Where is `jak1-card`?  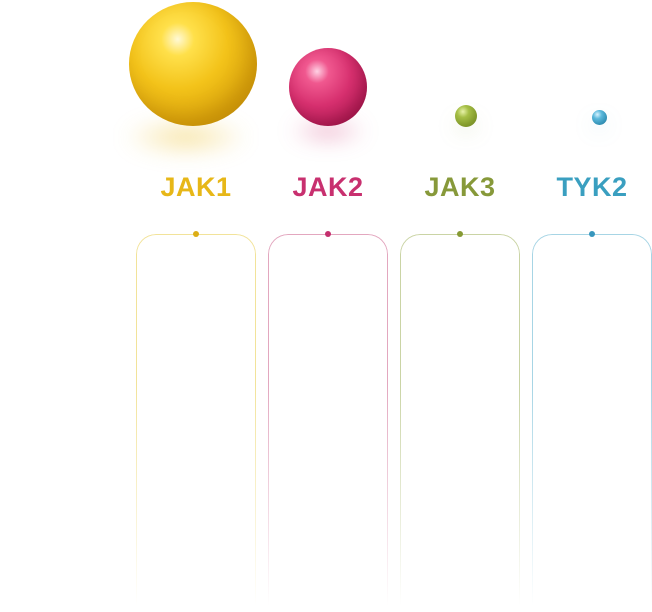 jak1-card is located at coordinates (196, 420).